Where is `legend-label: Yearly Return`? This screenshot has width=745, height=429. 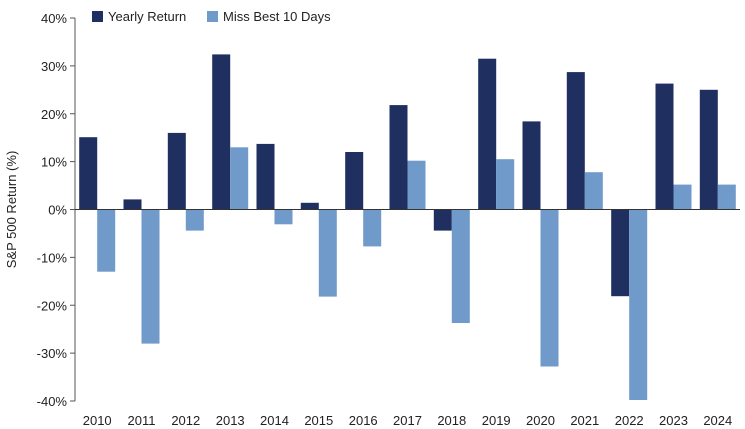 legend-label: Yearly Return is located at coordinates (147, 16).